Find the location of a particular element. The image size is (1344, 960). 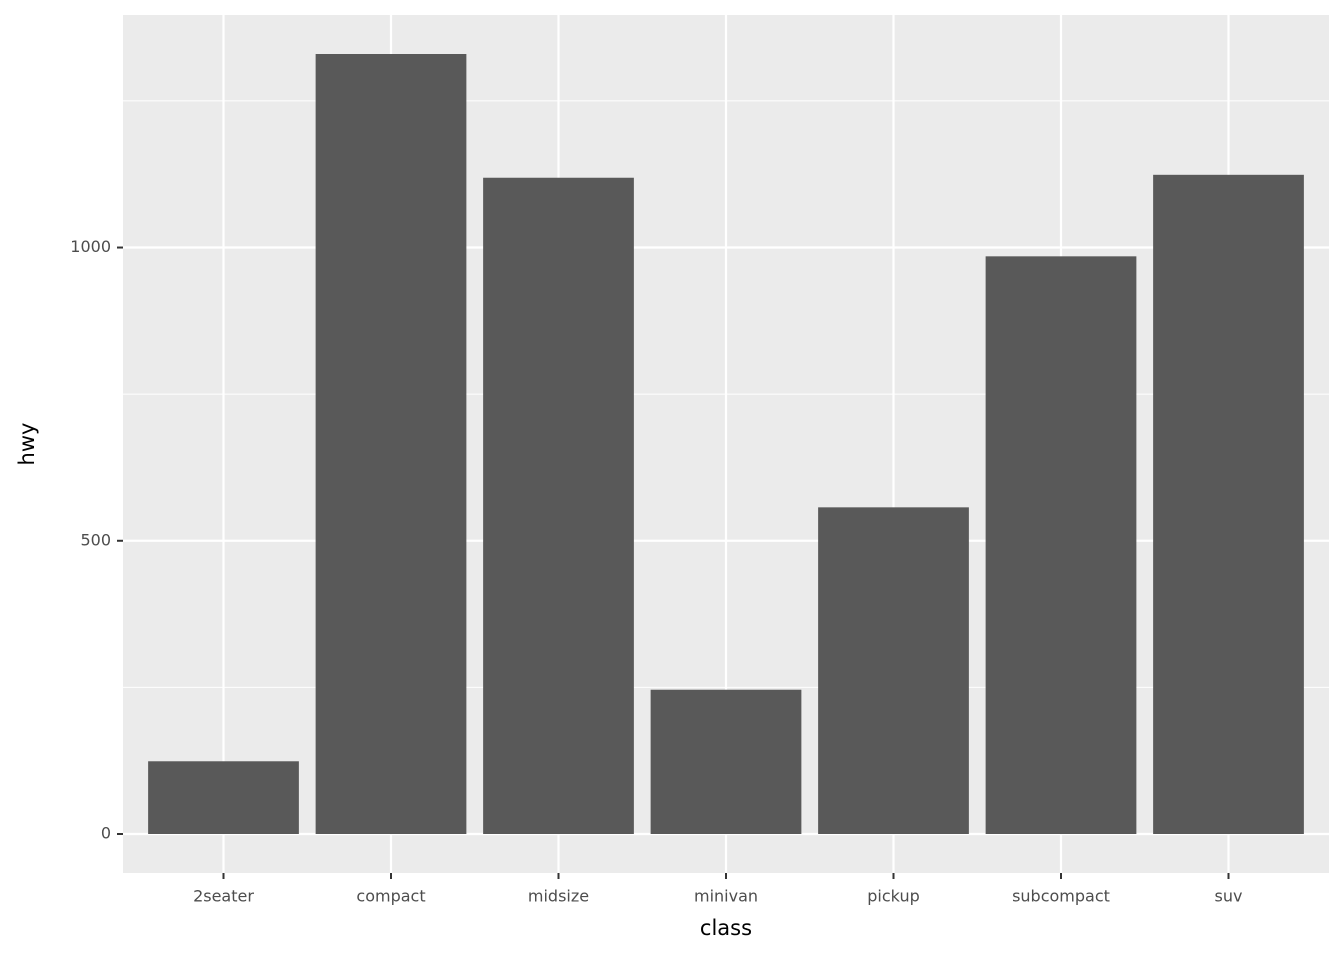

y-tick-label: 500 is located at coordinates (95, 539).